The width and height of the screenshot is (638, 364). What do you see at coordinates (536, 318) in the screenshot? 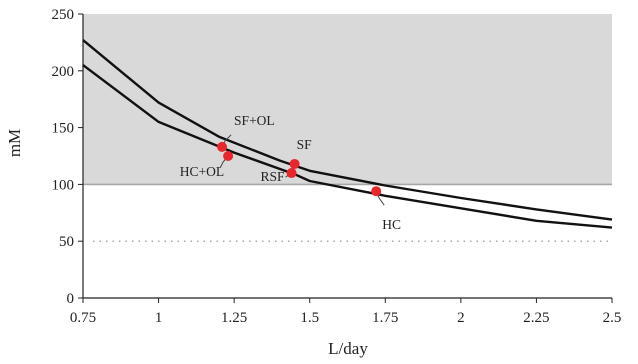
I see `x-tick-label: 2.25` at bounding box center [536, 318].